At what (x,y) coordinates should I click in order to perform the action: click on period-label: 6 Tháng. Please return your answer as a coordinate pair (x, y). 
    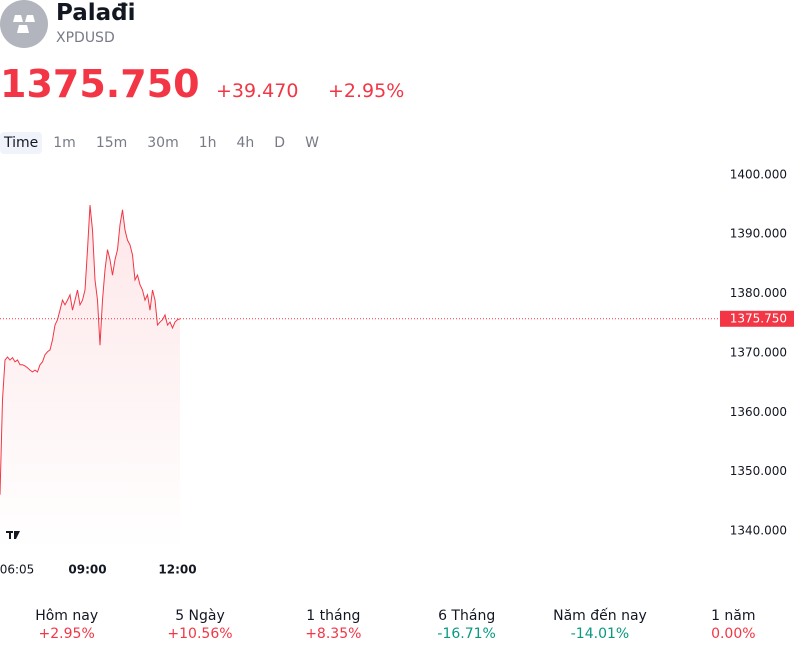
    Looking at the image, I should click on (467, 616).